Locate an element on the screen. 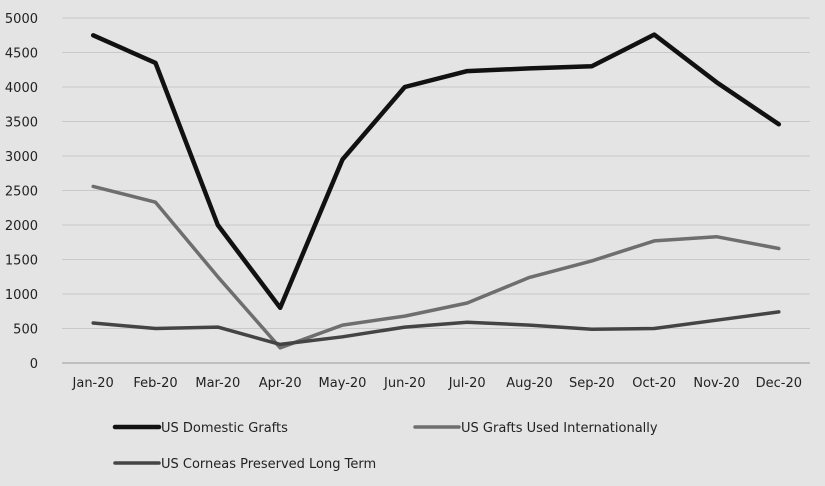 The height and width of the screenshot is (486, 825). y-tick-label: 5000 is located at coordinates (21, 19).